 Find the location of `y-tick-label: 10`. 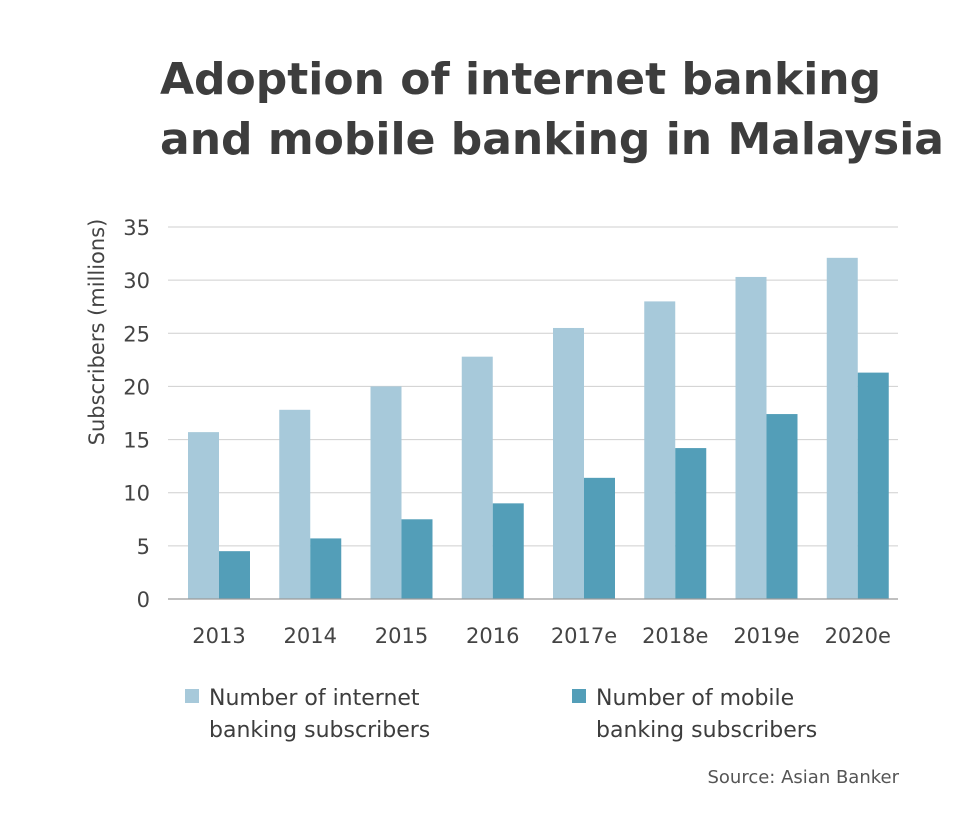

y-tick-label: 10 is located at coordinates (136, 494).